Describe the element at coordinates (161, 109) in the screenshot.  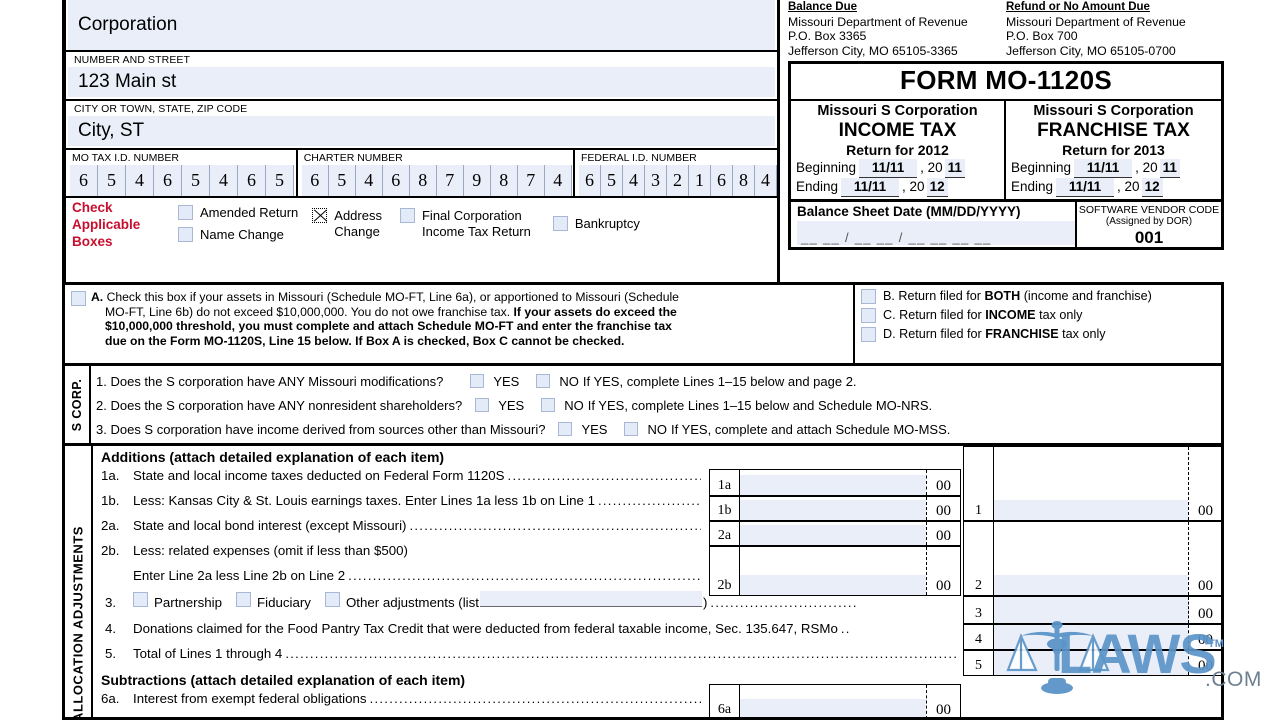
I see `city-caption: CITY OR TOWN, STATE, ZIP CODE` at that location.